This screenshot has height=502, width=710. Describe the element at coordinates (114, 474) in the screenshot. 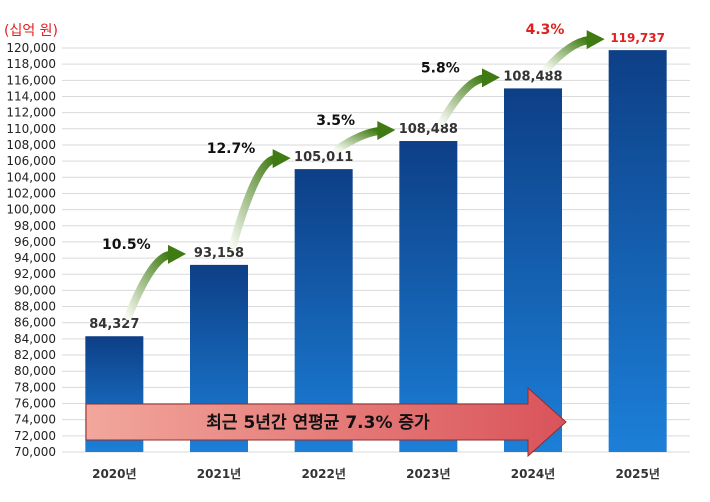

I see `x-tick-label: 2020년` at that location.